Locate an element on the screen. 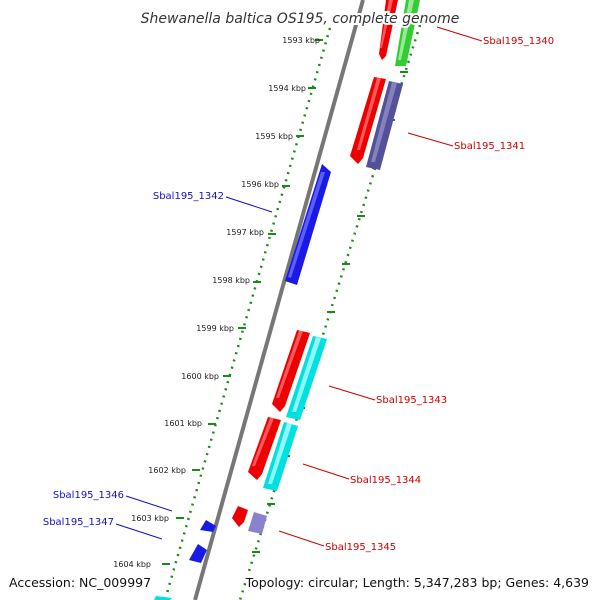 This screenshot has width=600, height=600. gene-label-sbal195-1343: Sbal195_1343 is located at coordinates (411, 400).